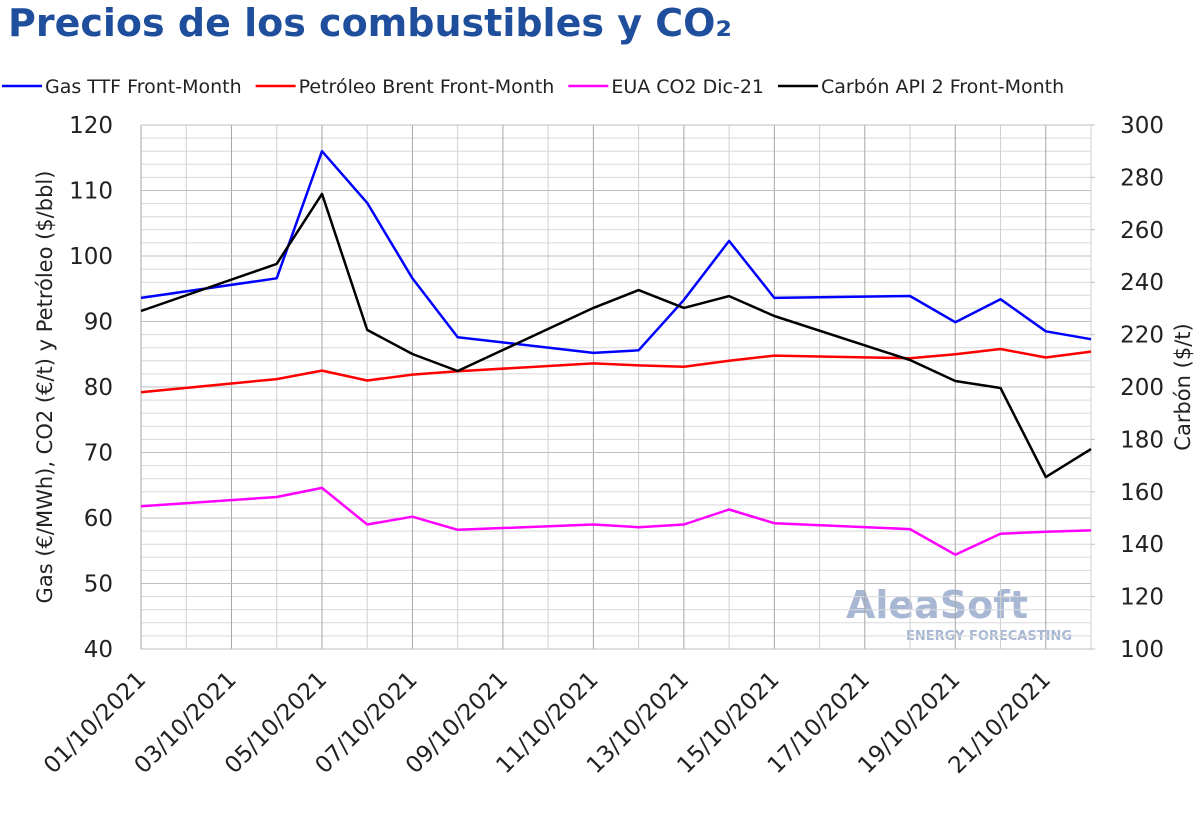 The height and width of the screenshot is (835, 1200). I want to click on y2-tick-label: 240, so click(1142, 283).